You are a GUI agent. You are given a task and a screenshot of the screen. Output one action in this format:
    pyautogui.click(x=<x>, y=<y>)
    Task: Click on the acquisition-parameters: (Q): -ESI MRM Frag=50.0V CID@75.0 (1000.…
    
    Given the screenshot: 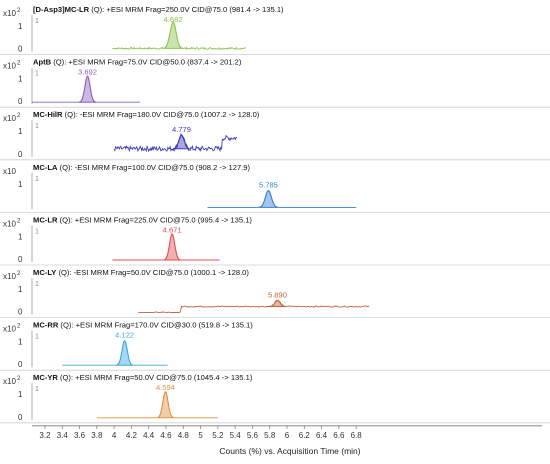 What is the action you would take?
    pyautogui.click(x=152, y=272)
    